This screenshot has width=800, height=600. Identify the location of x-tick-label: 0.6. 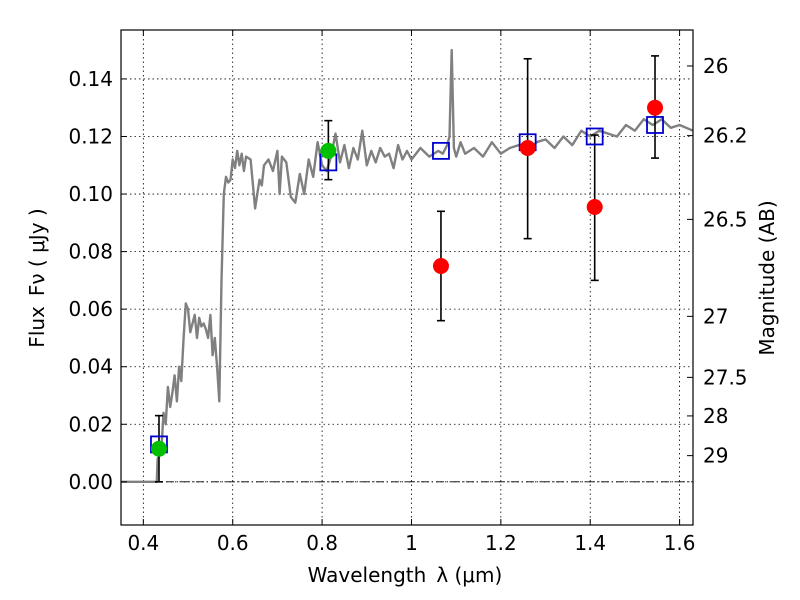
(233, 543).